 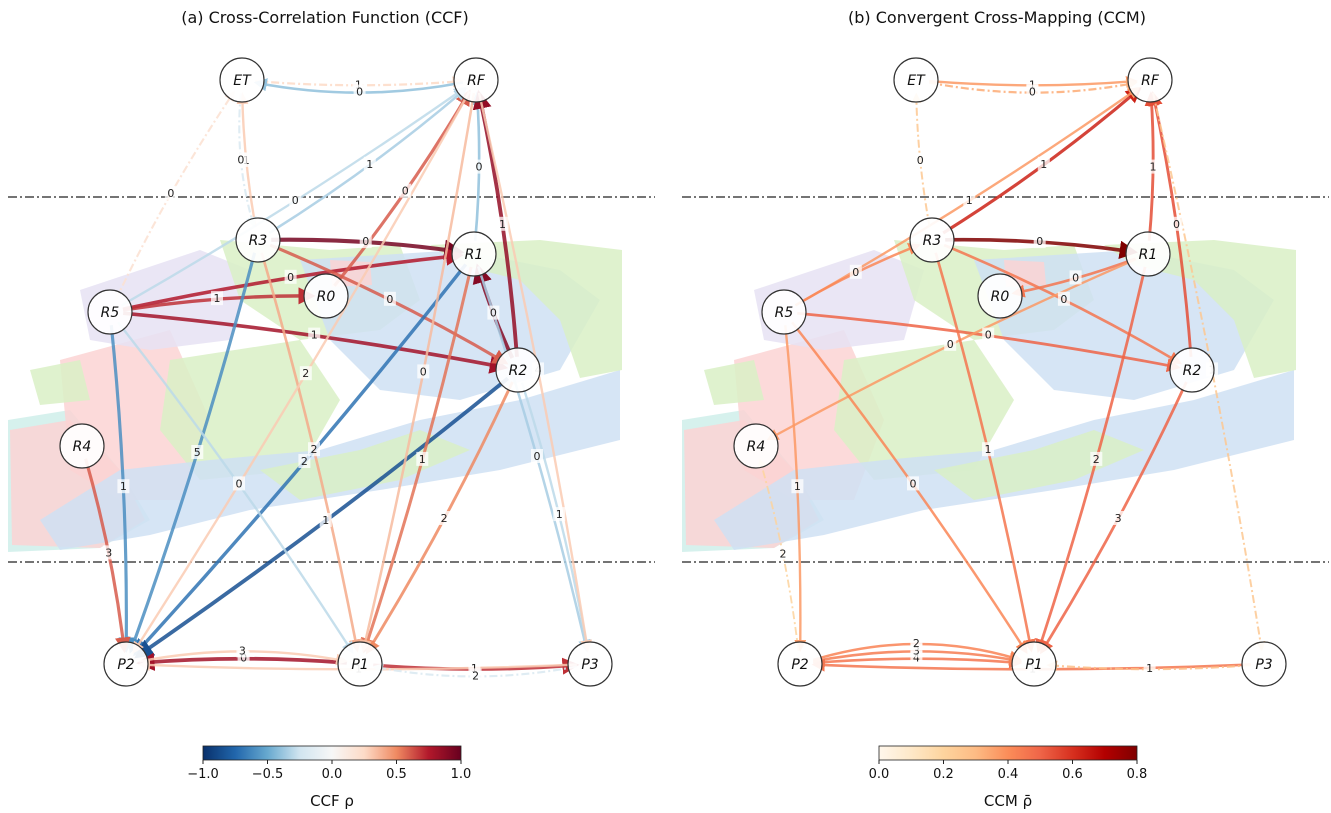 I want to click on ccm-node-r2: R2, so click(x=1192, y=370).